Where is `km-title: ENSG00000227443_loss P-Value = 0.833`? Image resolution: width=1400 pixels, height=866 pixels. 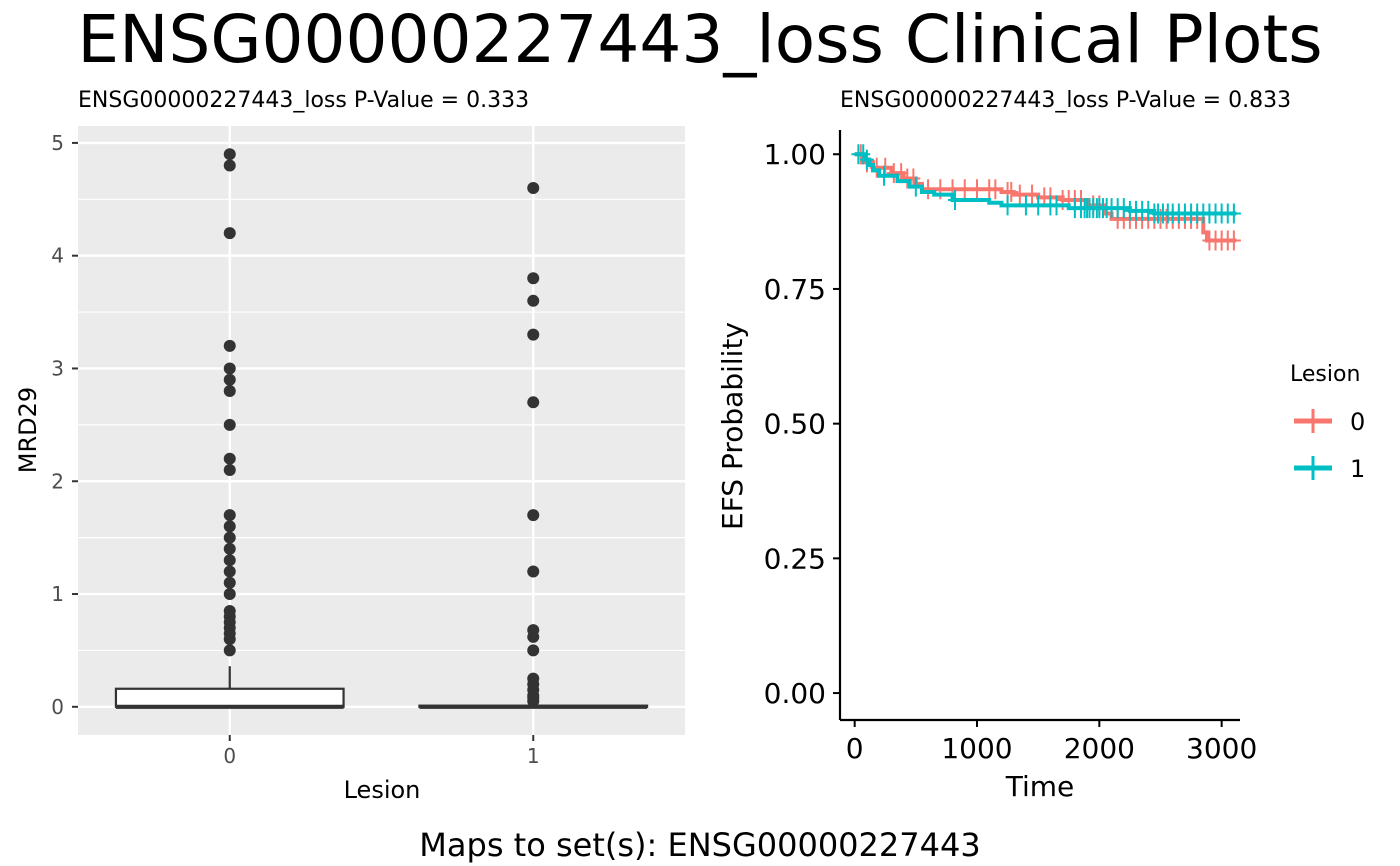
km-title: ENSG00000227443_loss P-Value = 0.833 is located at coordinates (1065, 100).